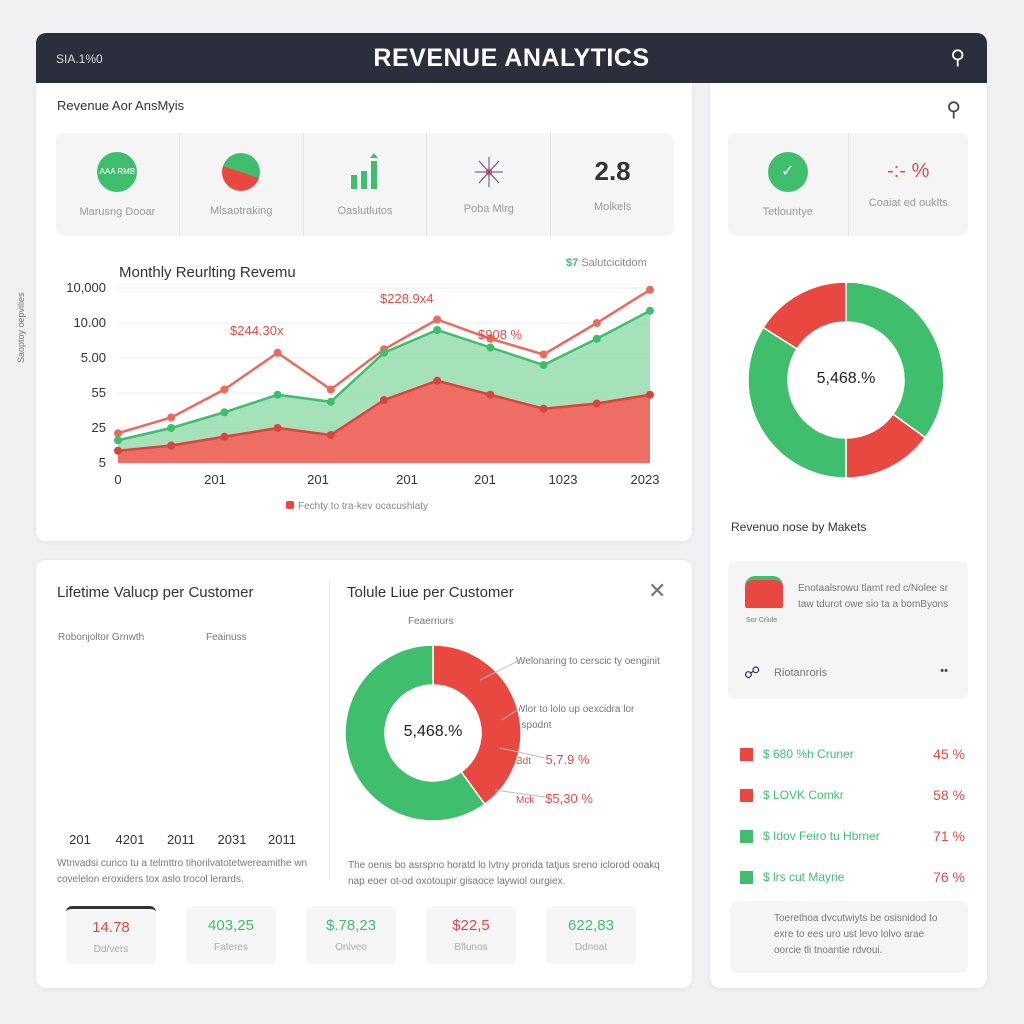 This screenshot has height=1024, width=1024. Describe the element at coordinates (364, 170) in the screenshot. I see `bar-growth-icon` at that location.